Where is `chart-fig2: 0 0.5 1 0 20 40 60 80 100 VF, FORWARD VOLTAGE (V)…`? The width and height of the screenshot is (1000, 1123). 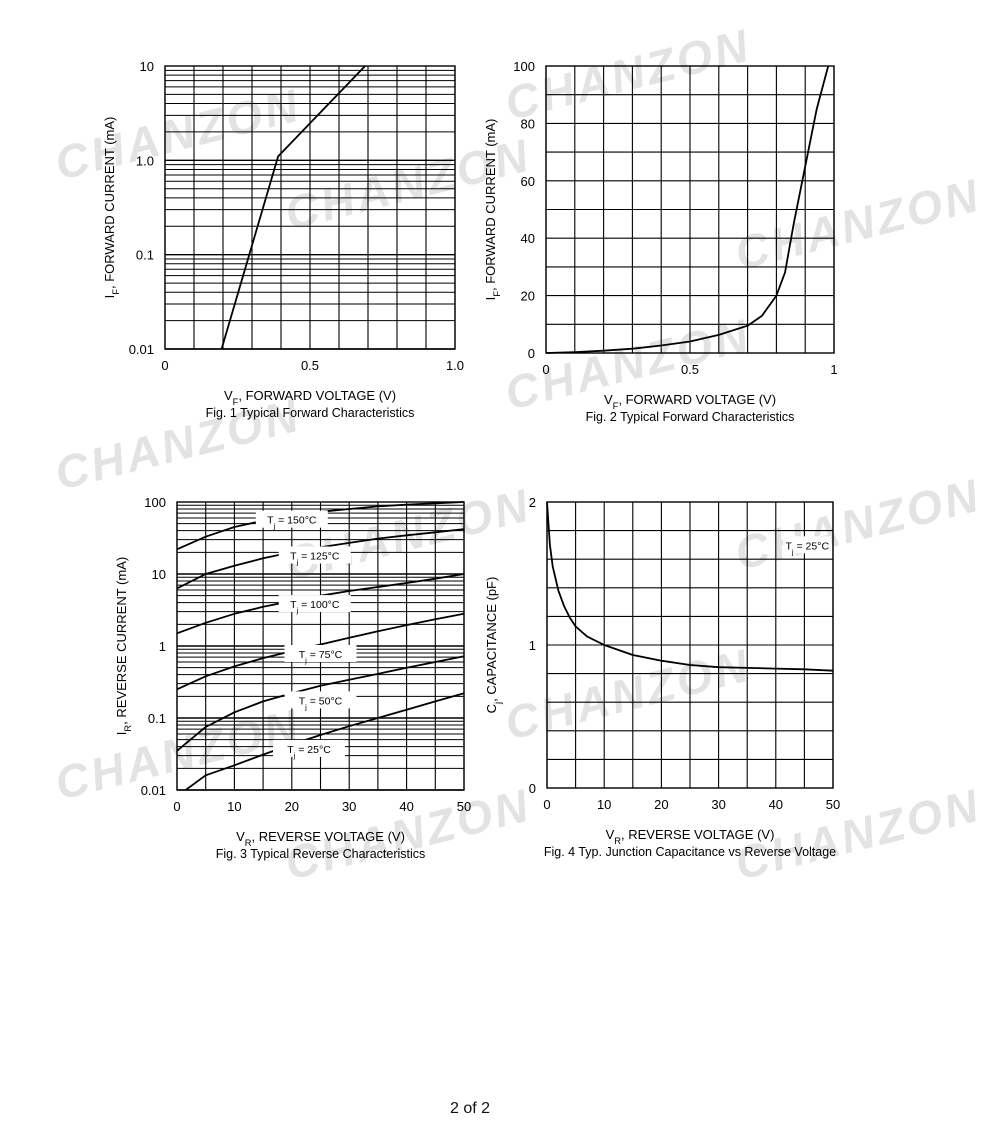 chart-fig2: 0 0.5 1 0 20 40 60 80 100 VF, FORWARD VOLTAGE (V)… is located at coordinates (660, 241).